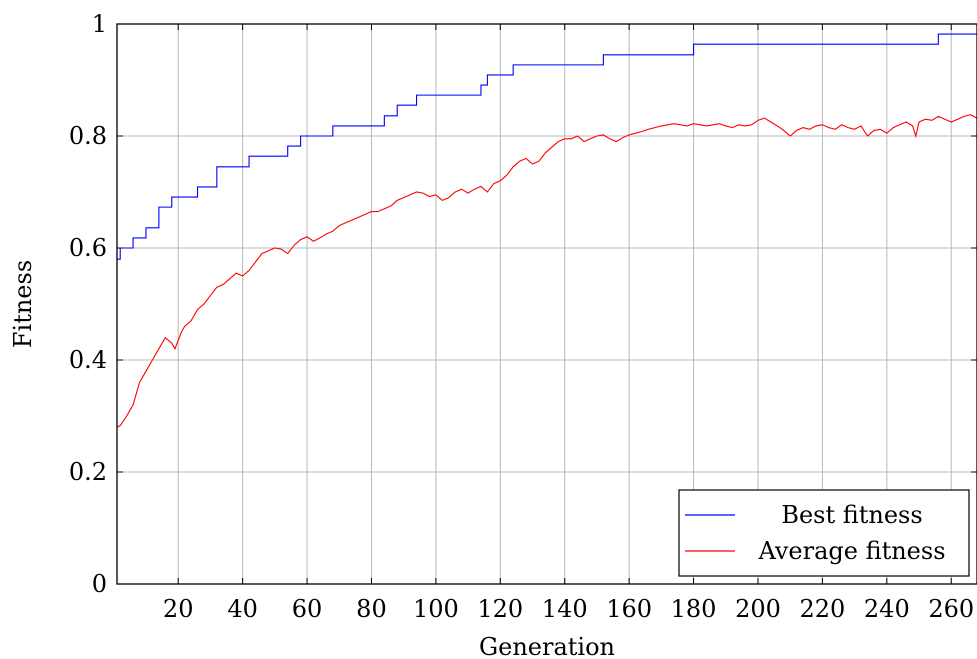 This screenshot has height=659, width=977. I want to click on y-tick-label: 0.6, so click(88, 248).